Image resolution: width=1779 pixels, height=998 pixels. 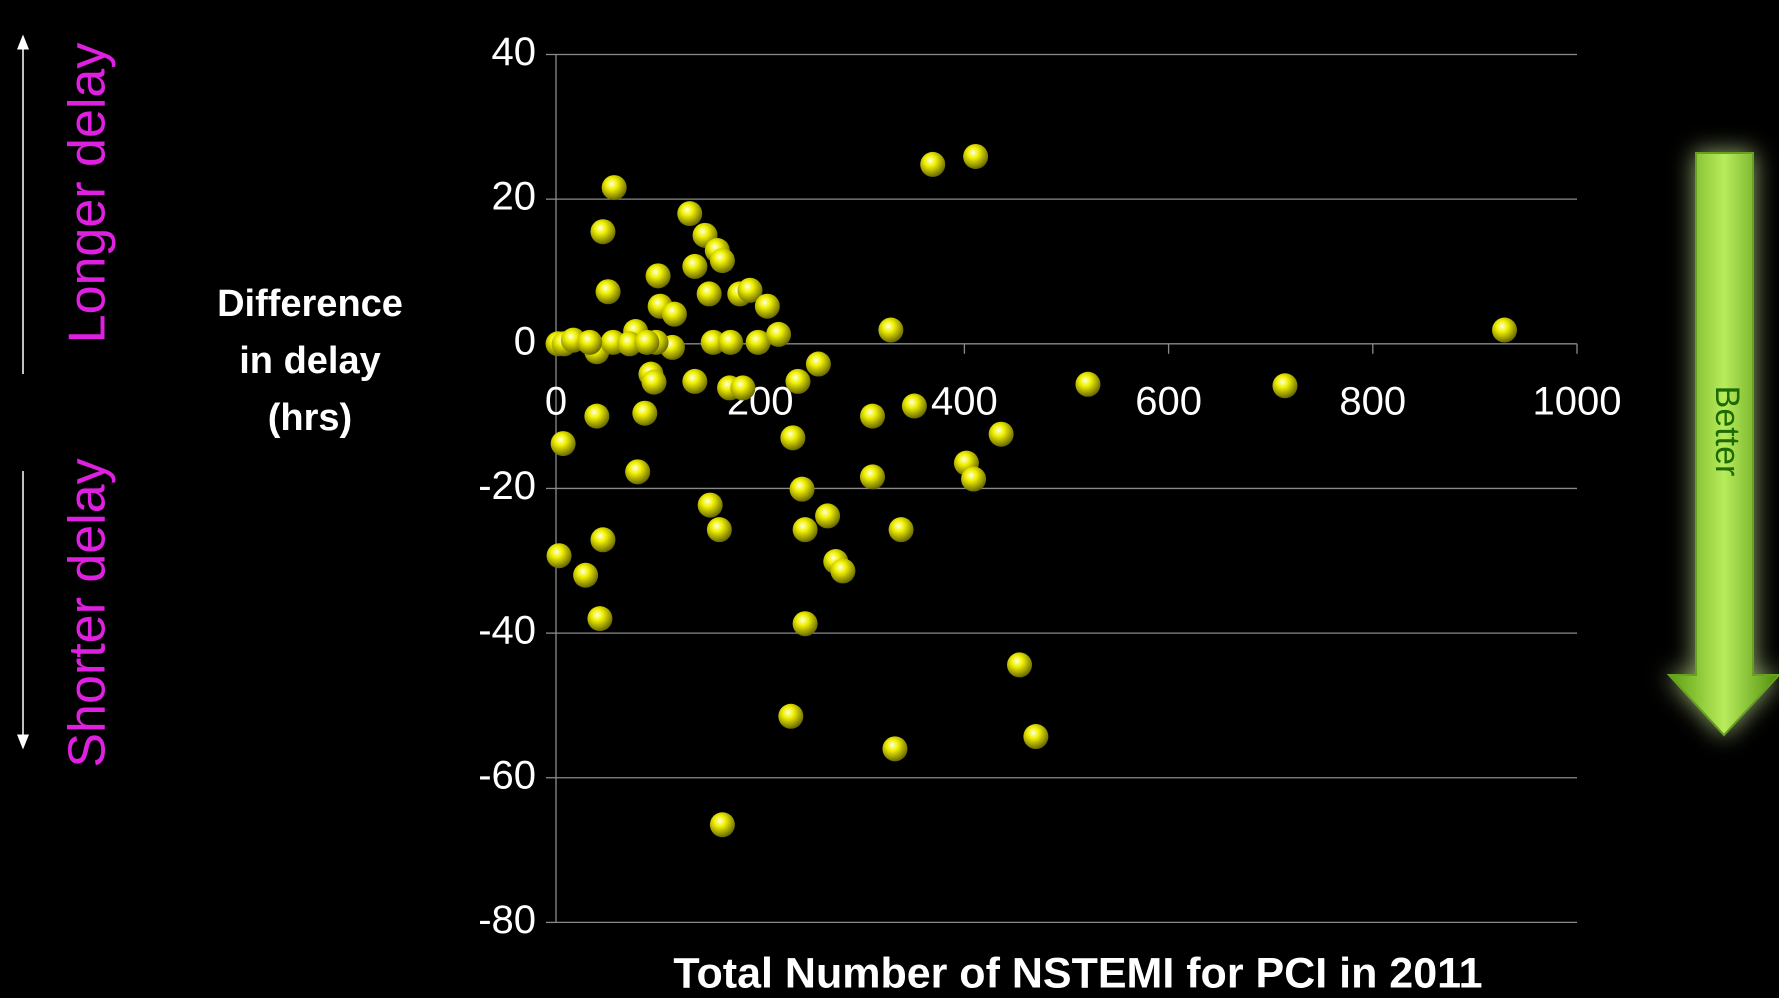 I want to click on better-arrow, so click(x=1722, y=444).